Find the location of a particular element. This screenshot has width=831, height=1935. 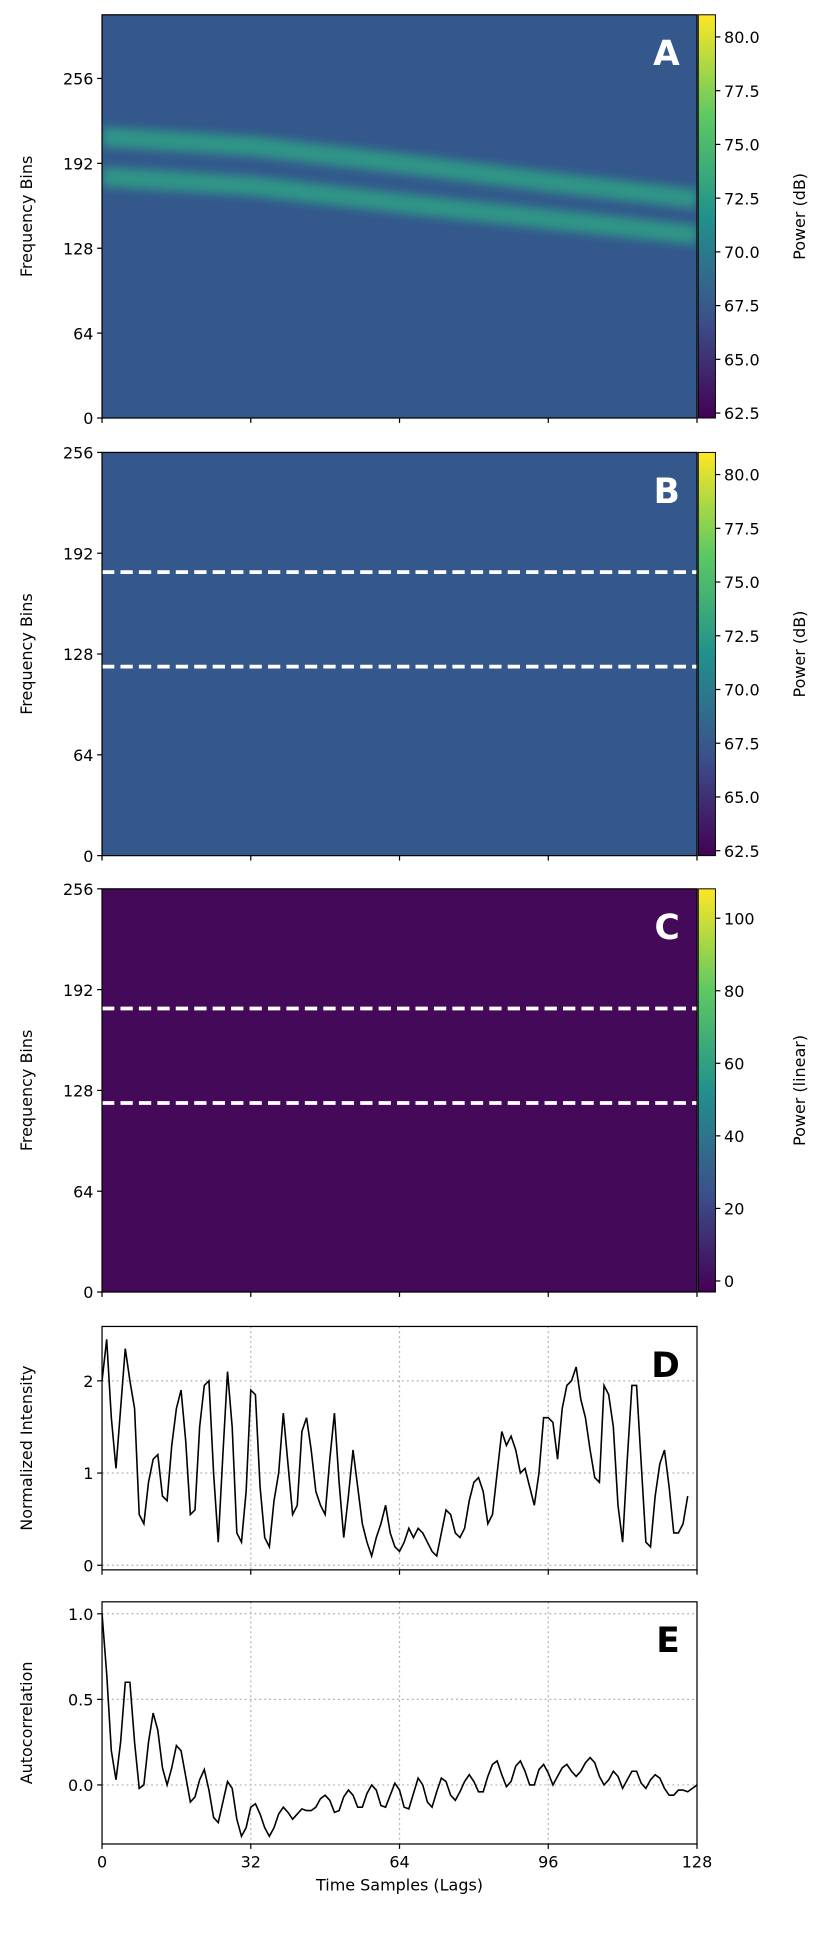

y-tick-label: 0.5 is located at coordinates (80, 1700).